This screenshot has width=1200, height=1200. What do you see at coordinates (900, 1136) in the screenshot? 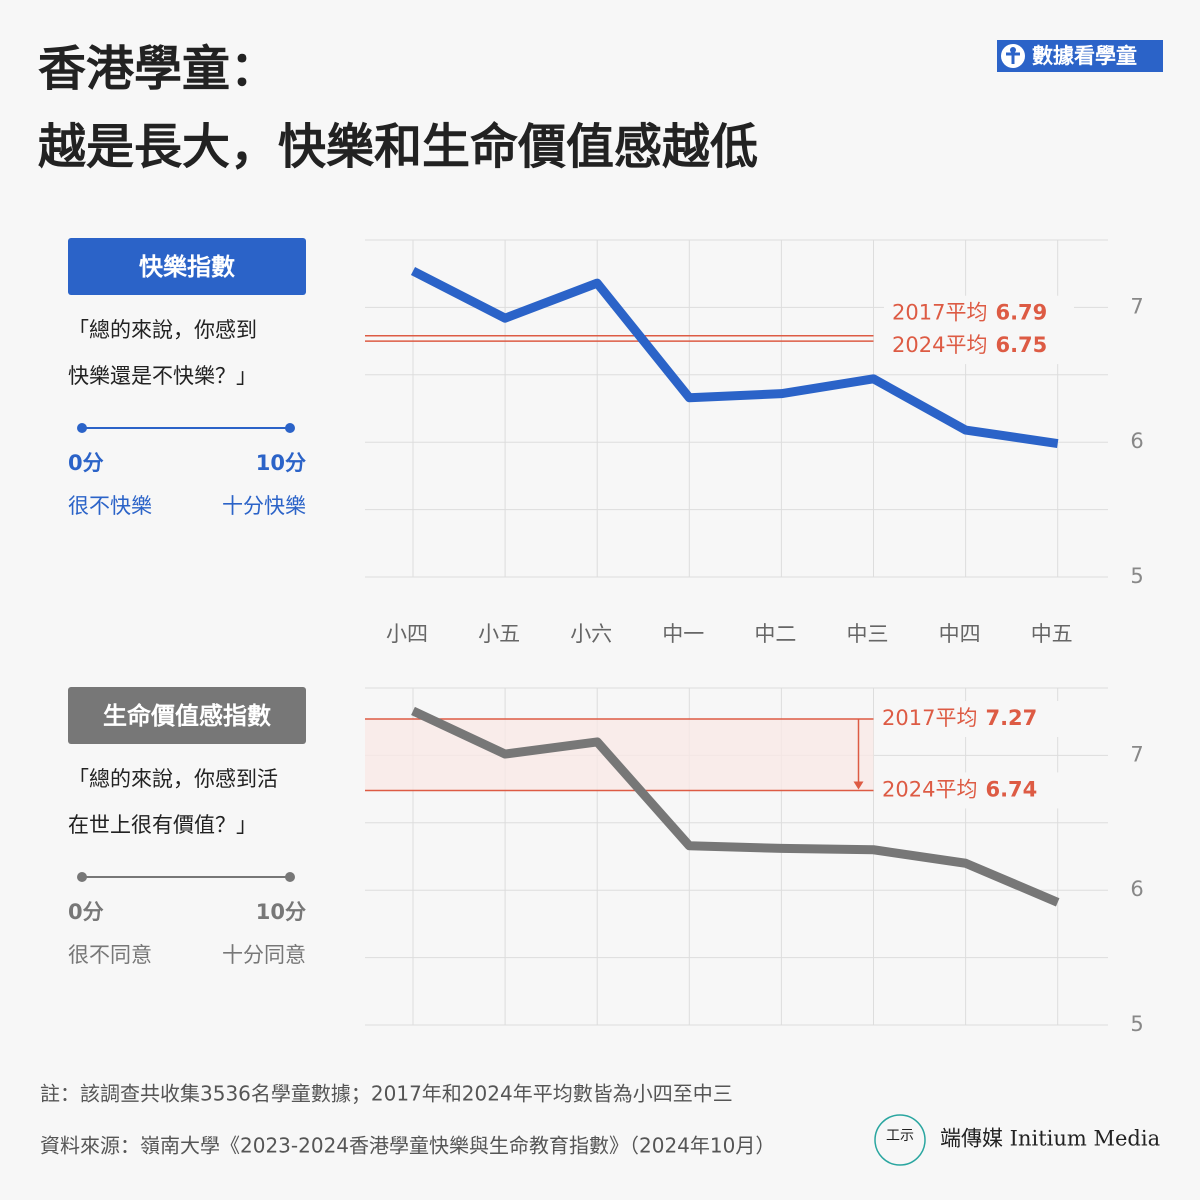
I see `logo-mark: ⼯⽰` at bounding box center [900, 1136].